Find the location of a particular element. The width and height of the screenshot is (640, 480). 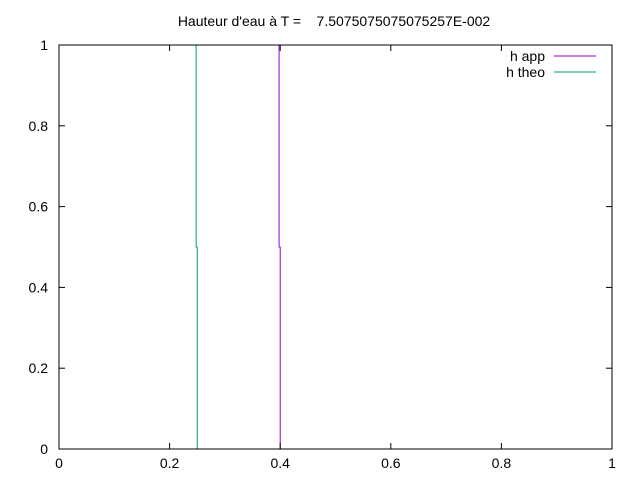

y-tick-label: 0.8 is located at coordinates (39, 126).